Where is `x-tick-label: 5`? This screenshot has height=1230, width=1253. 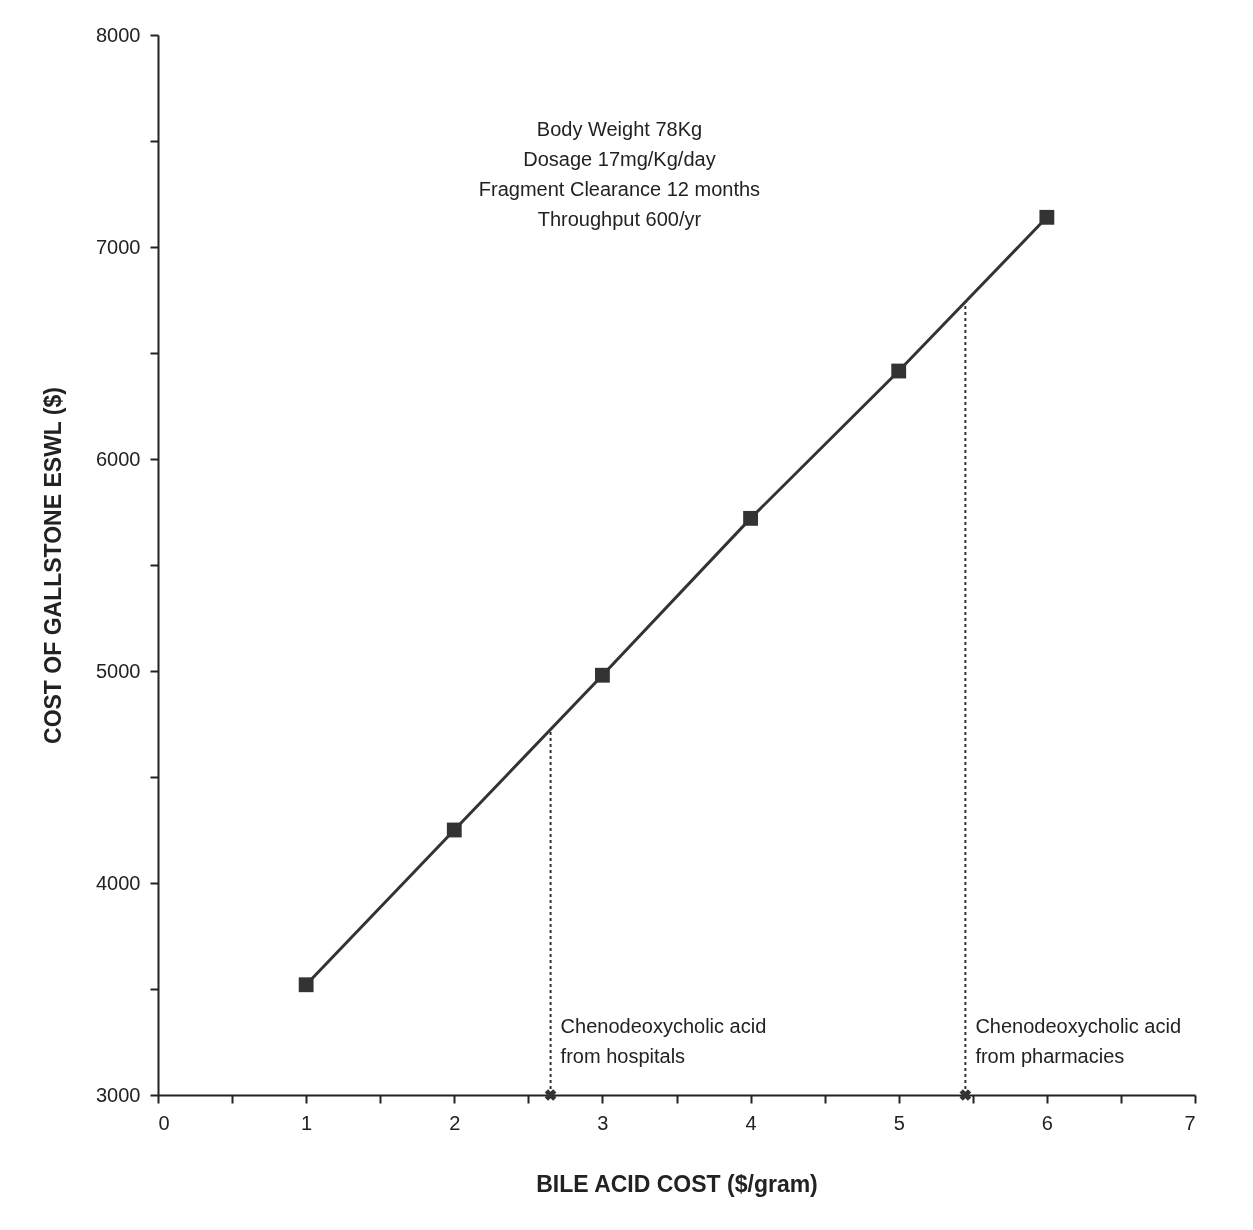 x-tick-label: 5 is located at coordinates (899, 1122).